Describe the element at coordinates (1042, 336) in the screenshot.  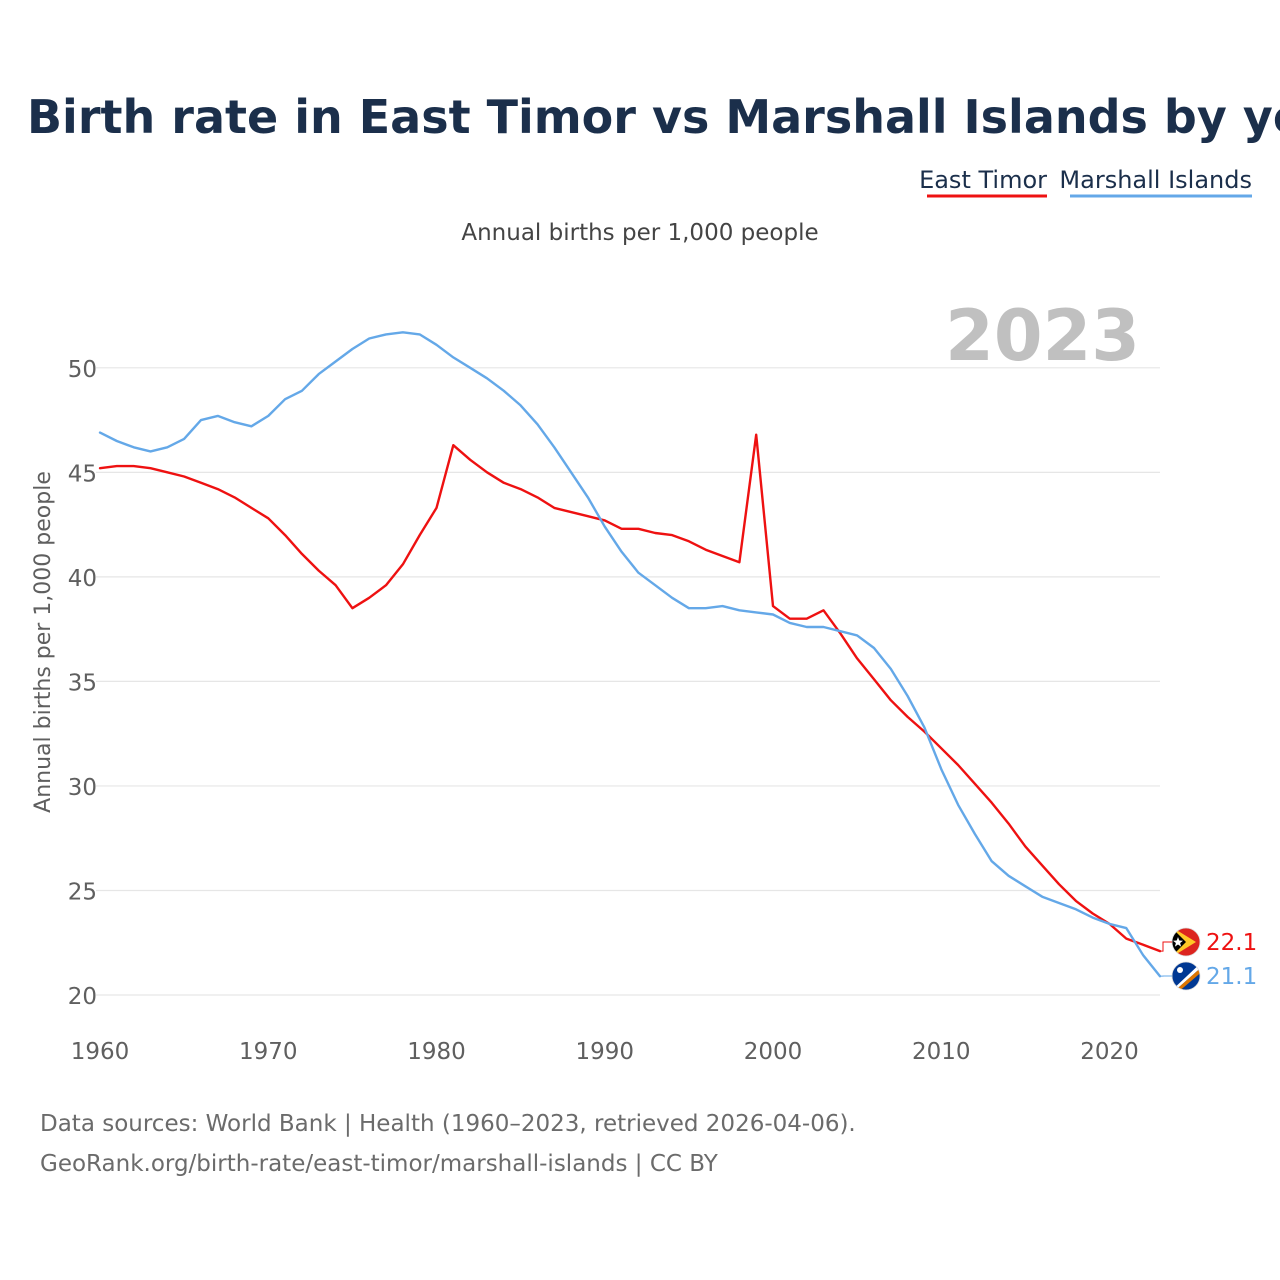
I see `year-display: 2023` at that location.